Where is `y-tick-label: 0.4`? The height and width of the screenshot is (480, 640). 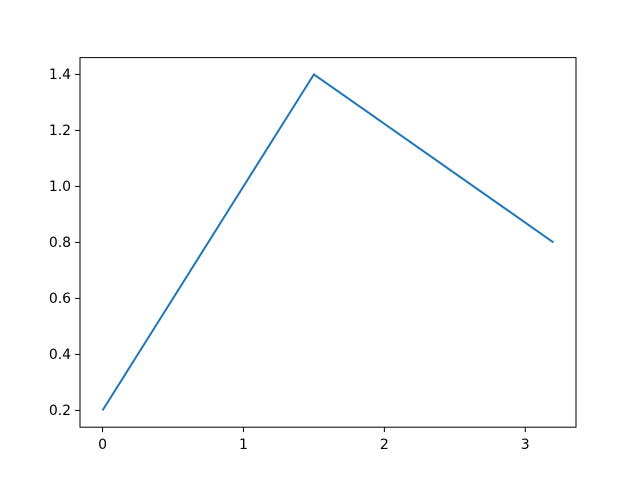
y-tick-label: 0.4 is located at coordinates (60, 355).